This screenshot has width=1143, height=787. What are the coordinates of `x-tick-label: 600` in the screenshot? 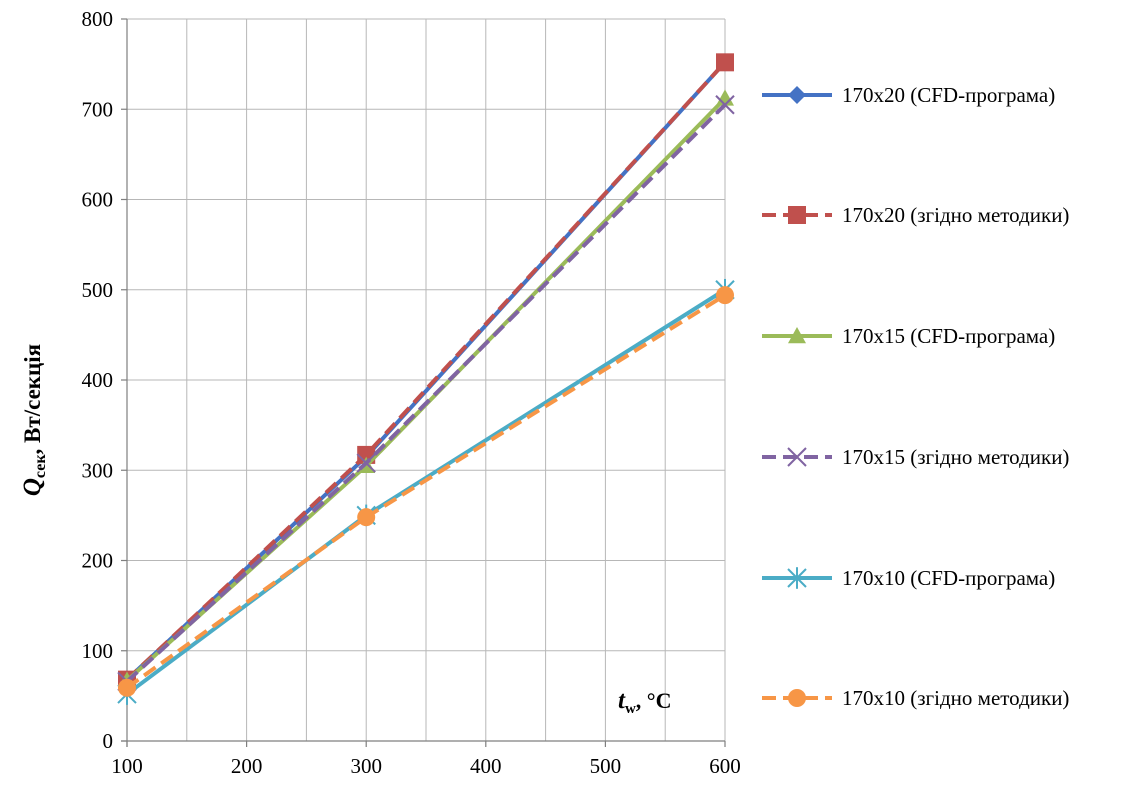 It's located at (725, 766).